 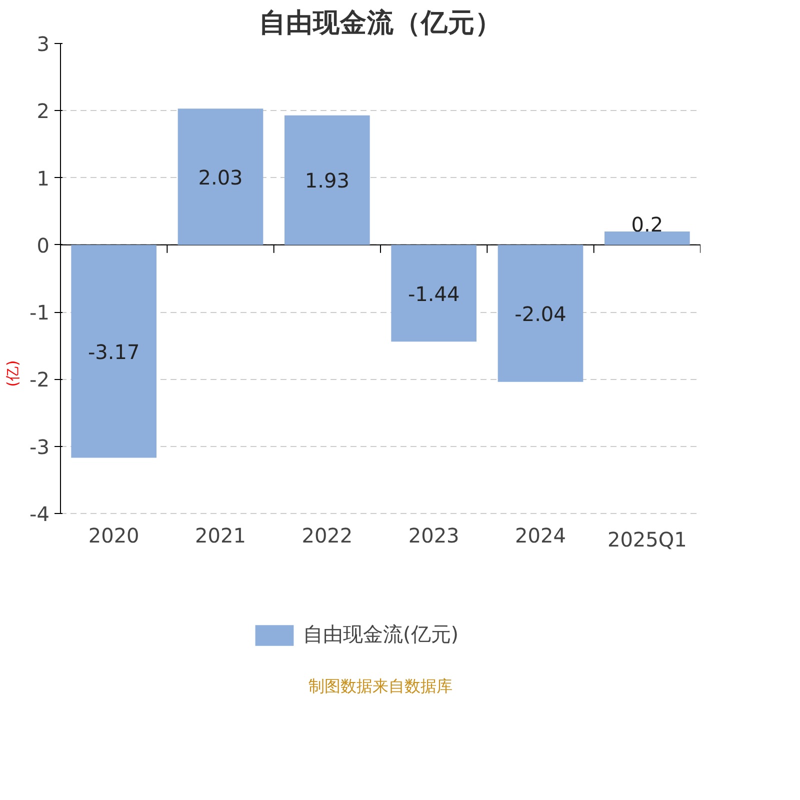 I want to click on x-tick-label: 2023, so click(x=434, y=536).